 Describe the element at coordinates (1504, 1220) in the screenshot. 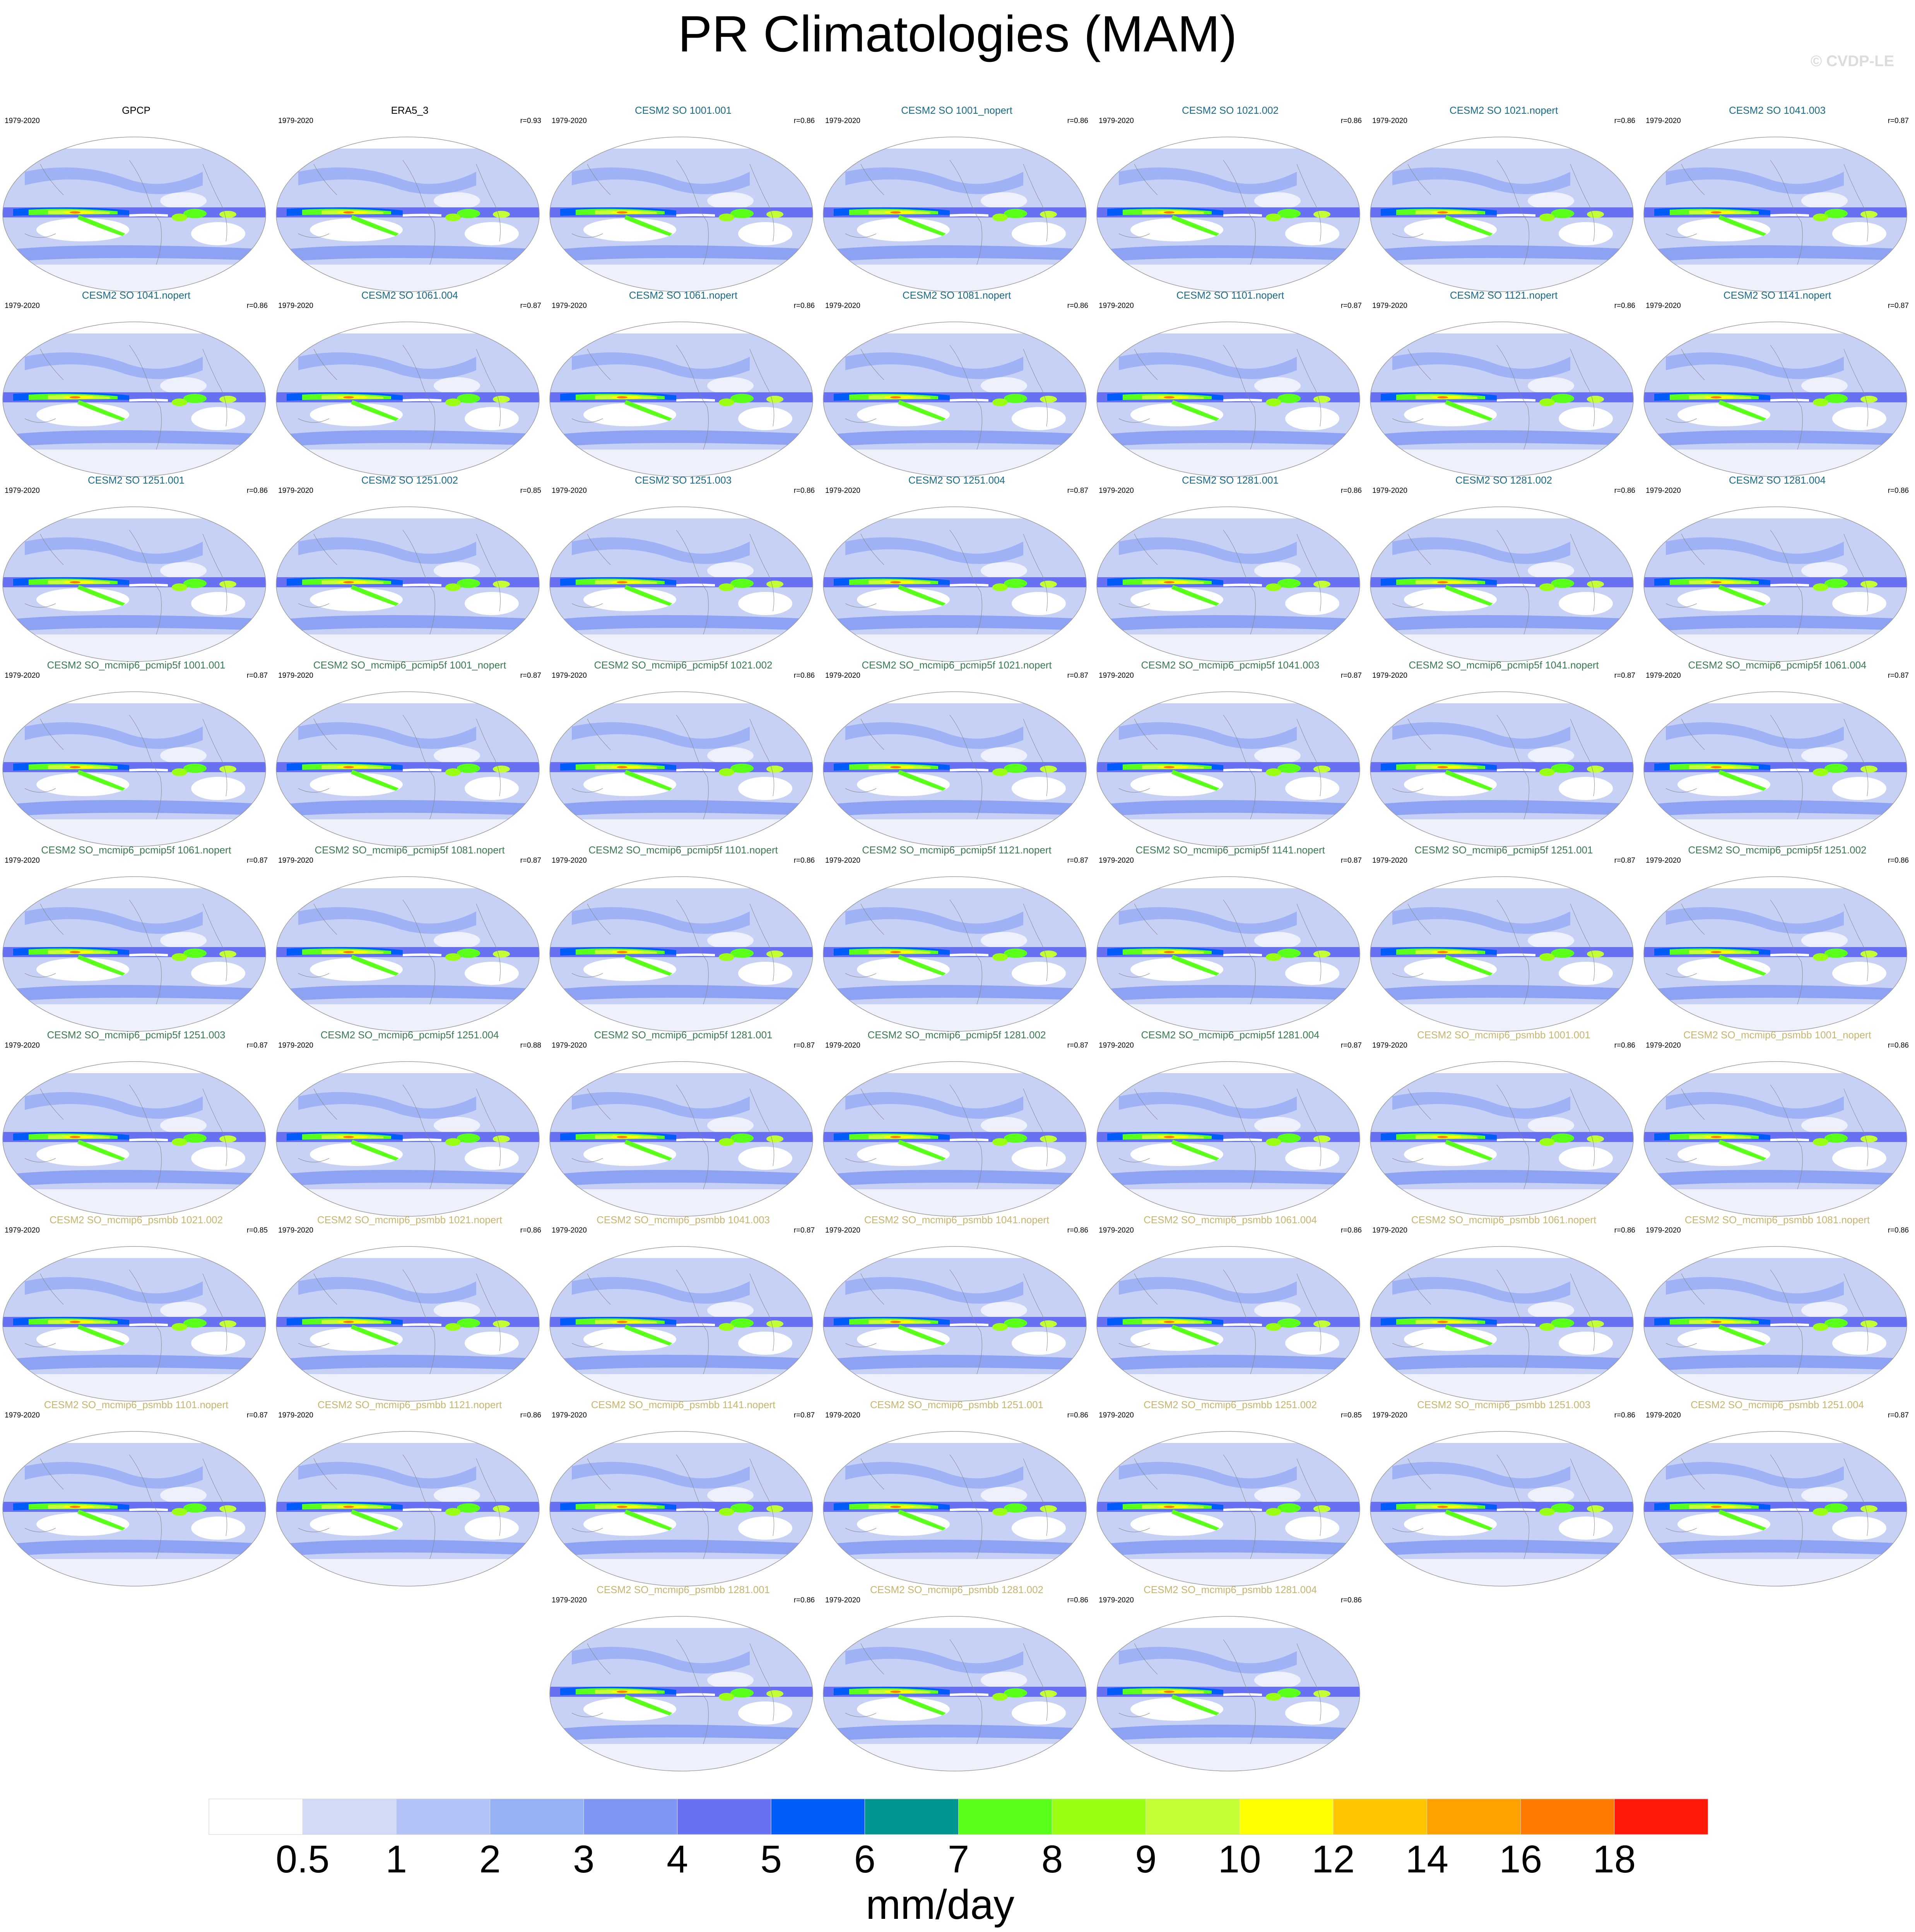

I see `panel-title: CESM2 SO_mcmip6_psmbb 1061.nopert` at that location.